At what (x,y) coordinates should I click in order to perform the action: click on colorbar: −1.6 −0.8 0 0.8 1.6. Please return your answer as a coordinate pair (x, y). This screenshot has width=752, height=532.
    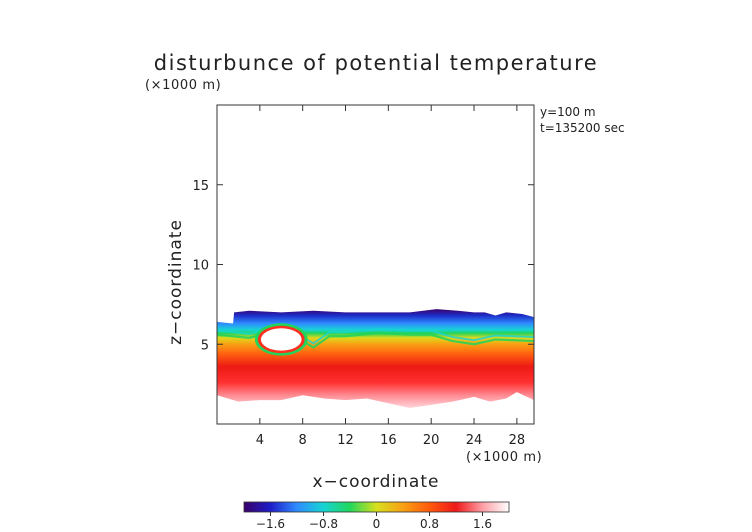
    Looking at the image, I should click on (376, 516).